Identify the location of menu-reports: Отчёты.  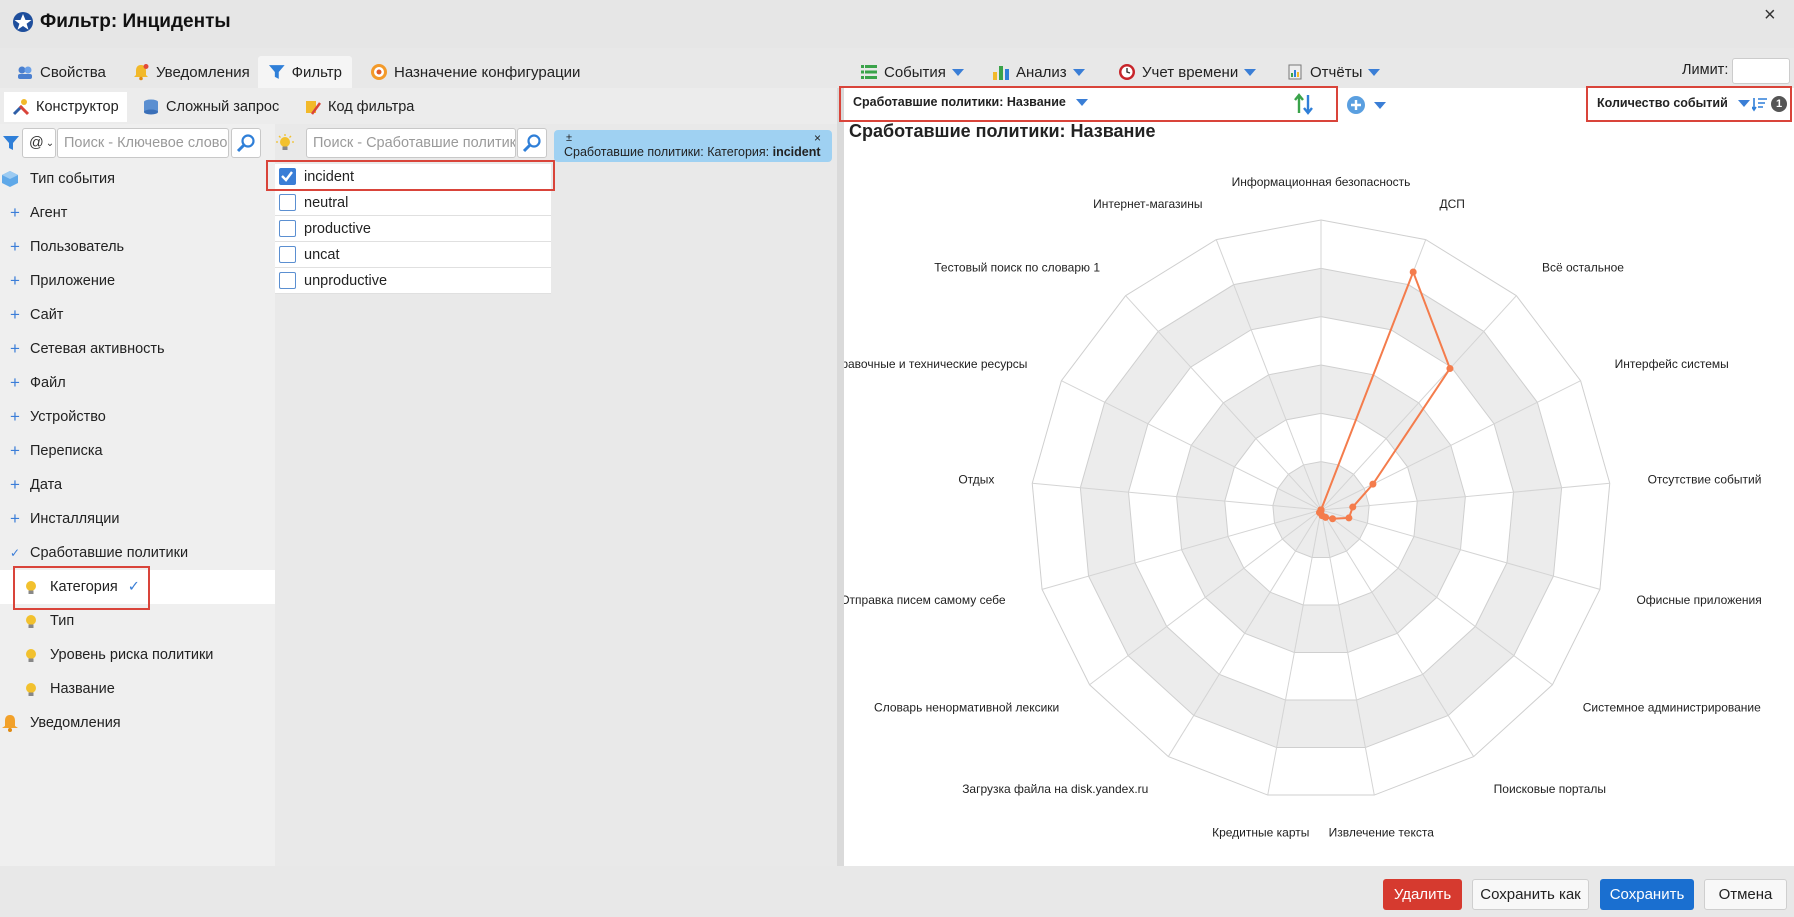
(1333, 72).